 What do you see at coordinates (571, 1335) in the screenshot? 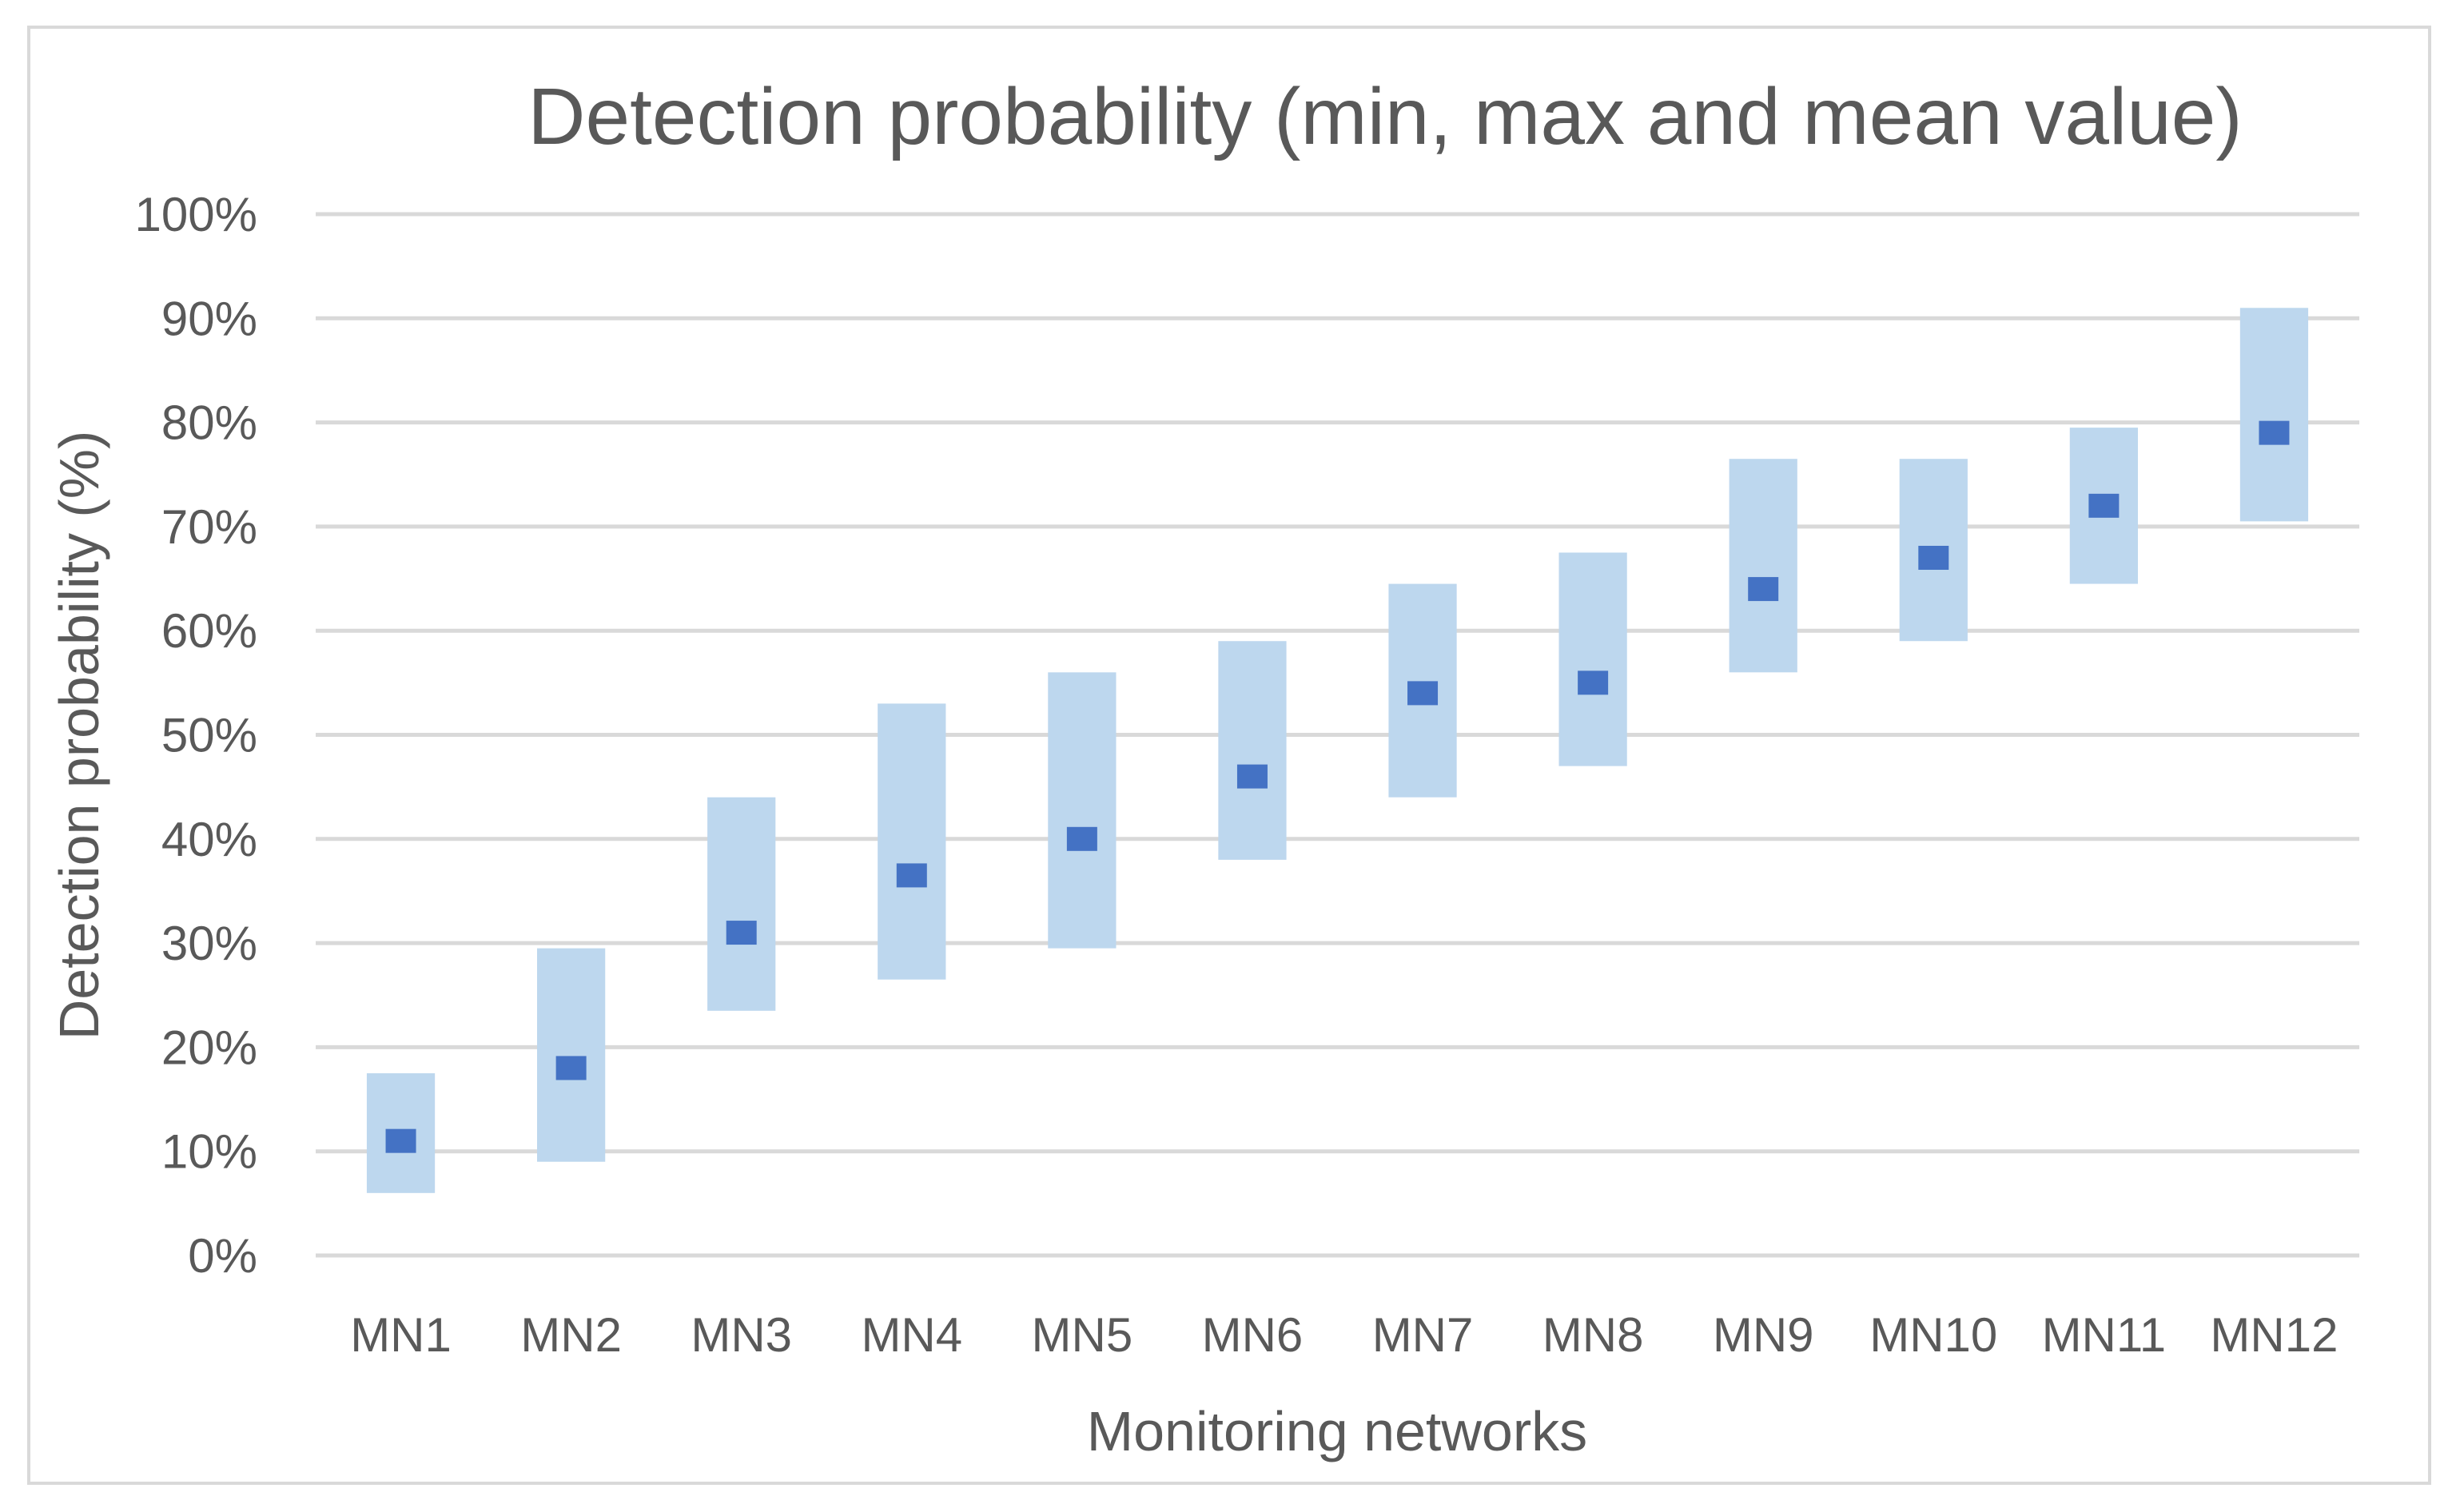
I see `x-tick-label-mn2: MN2` at bounding box center [571, 1335].